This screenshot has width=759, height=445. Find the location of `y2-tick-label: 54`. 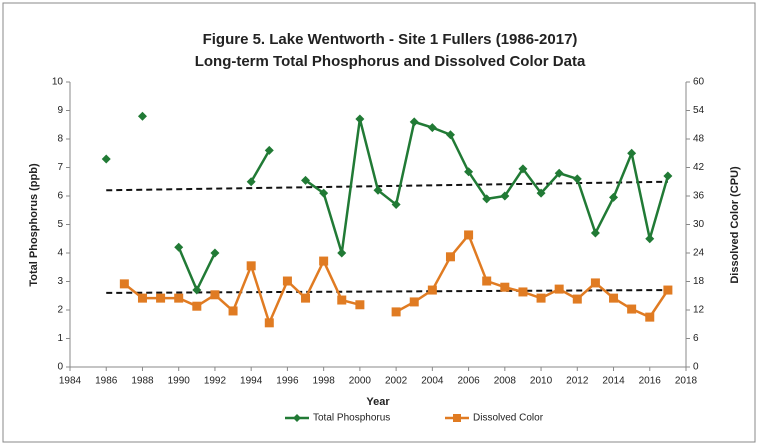

y2-tick-label: 54 is located at coordinates (699, 110).